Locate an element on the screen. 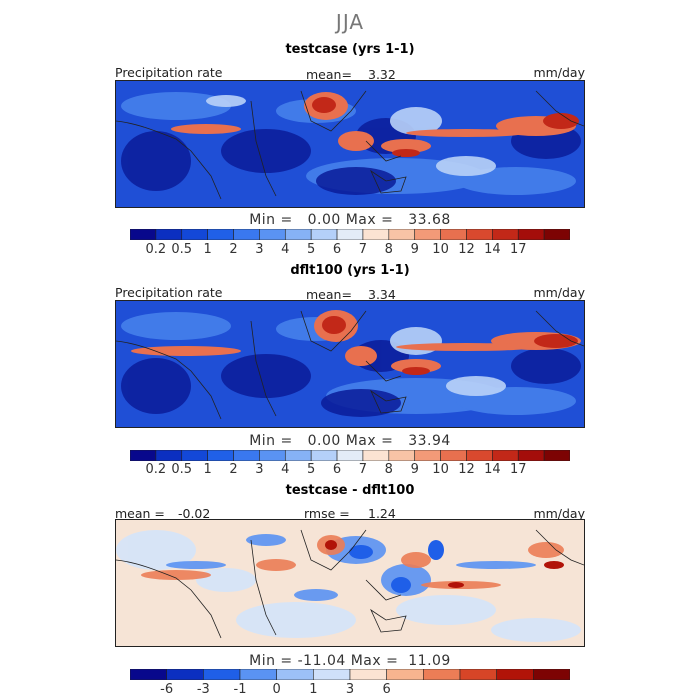 Image resolution: width=700 pixels, height=700 pixels. panel-1-minmax: Min = 0.00 Max = 33.68 is located at coordinates (350, 220).